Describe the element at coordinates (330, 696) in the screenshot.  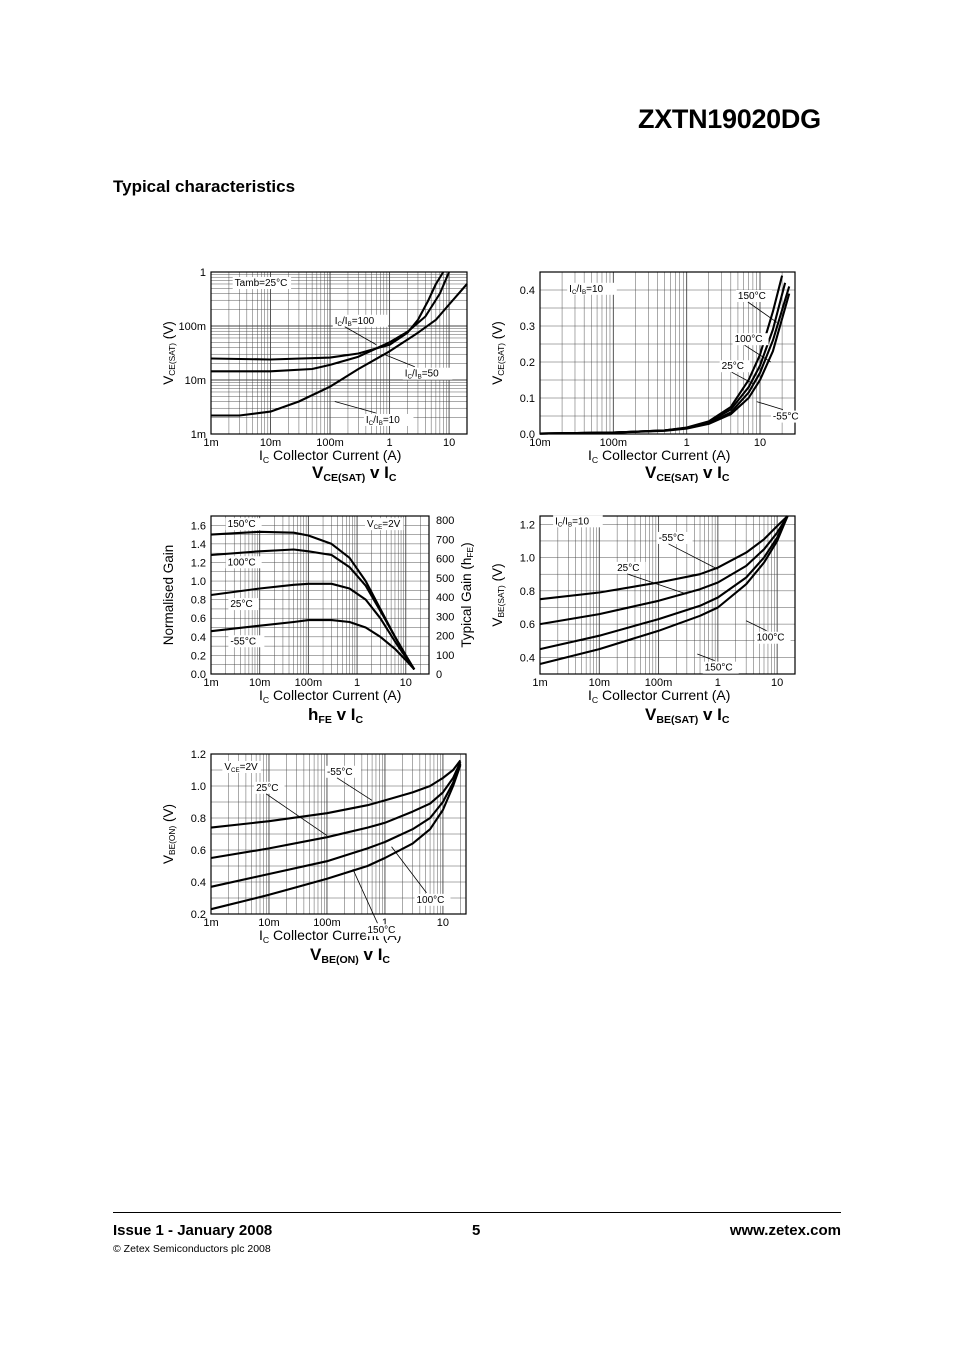
I see `x-axis-label: IC Collector Current (A)` at that location.